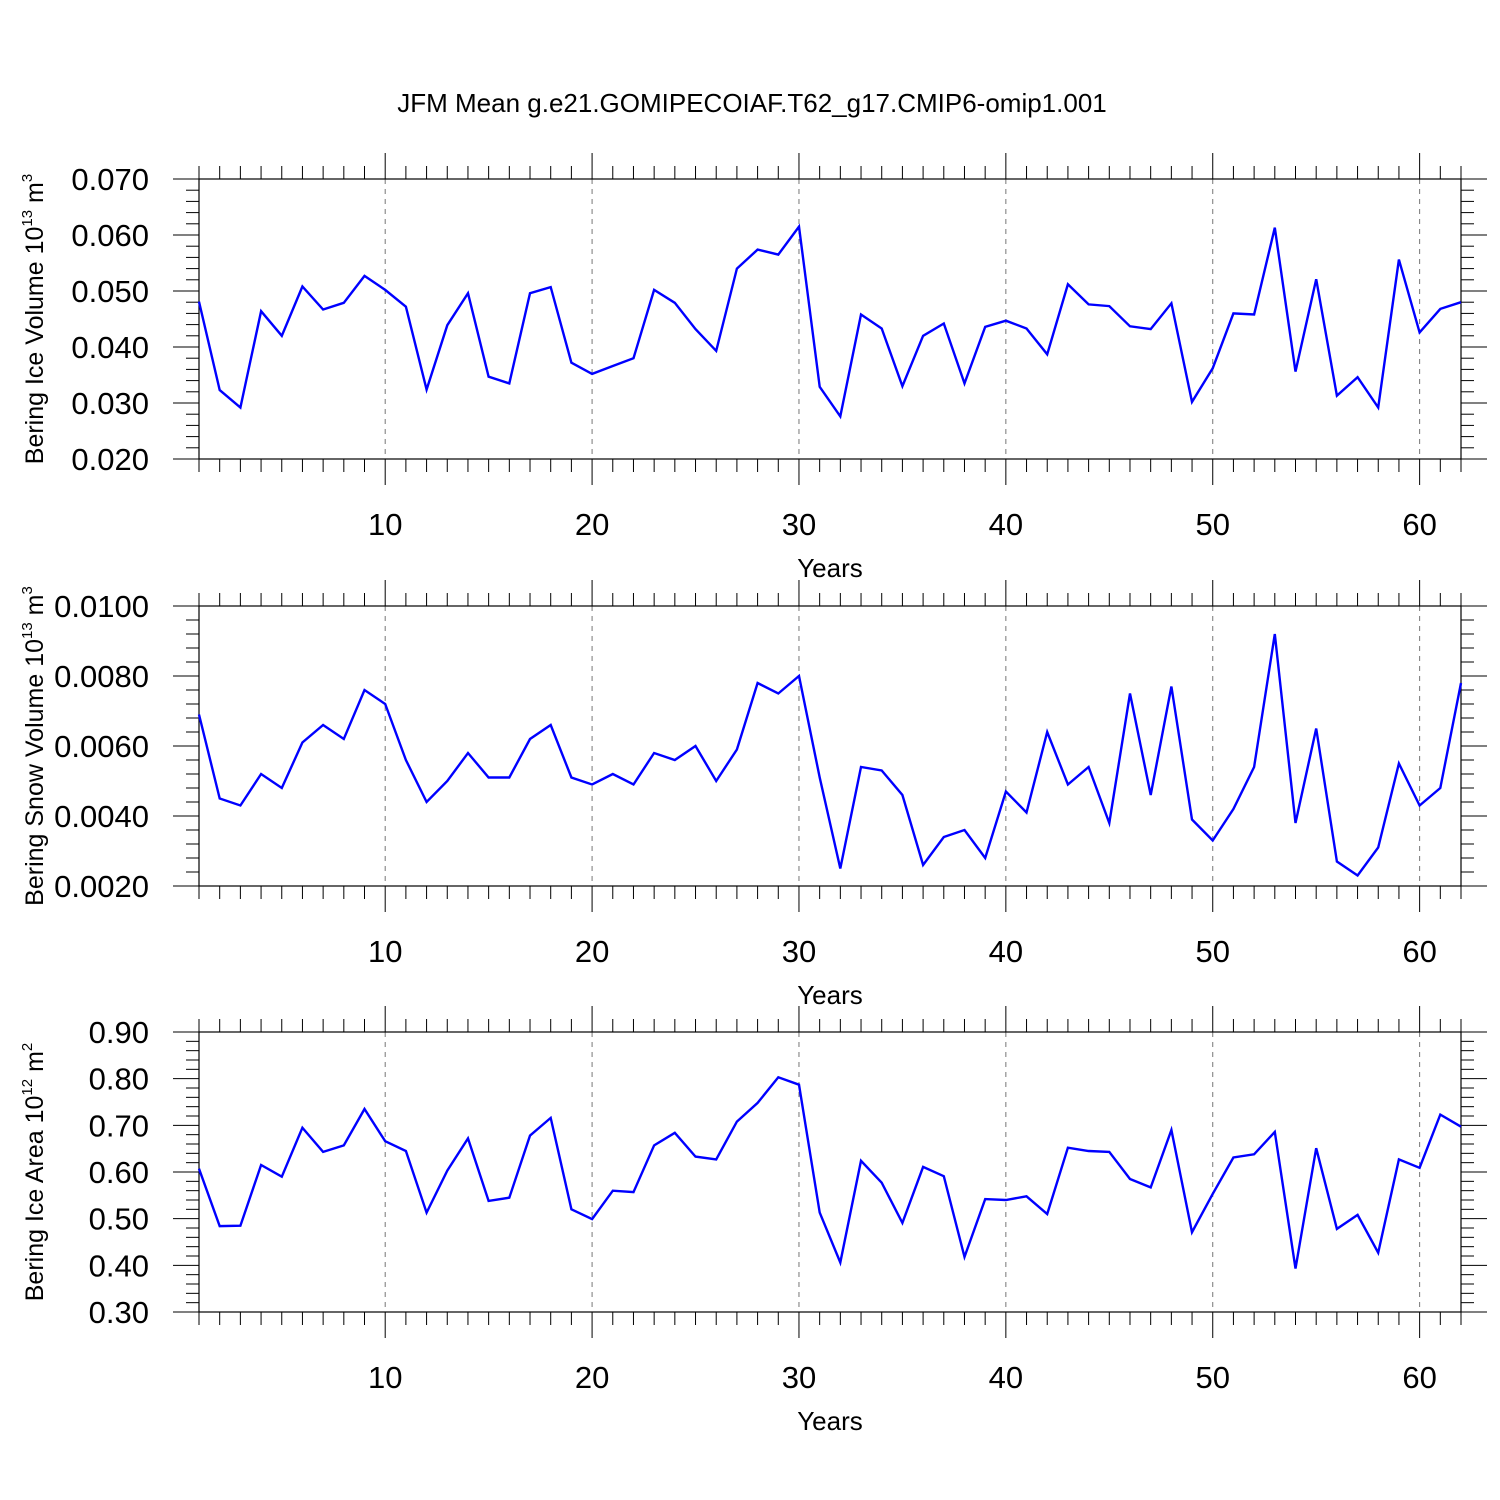  Describe the element at coordinates (110, 291) in the screenshot. I see `y-tick-label: 0.050` at that location.